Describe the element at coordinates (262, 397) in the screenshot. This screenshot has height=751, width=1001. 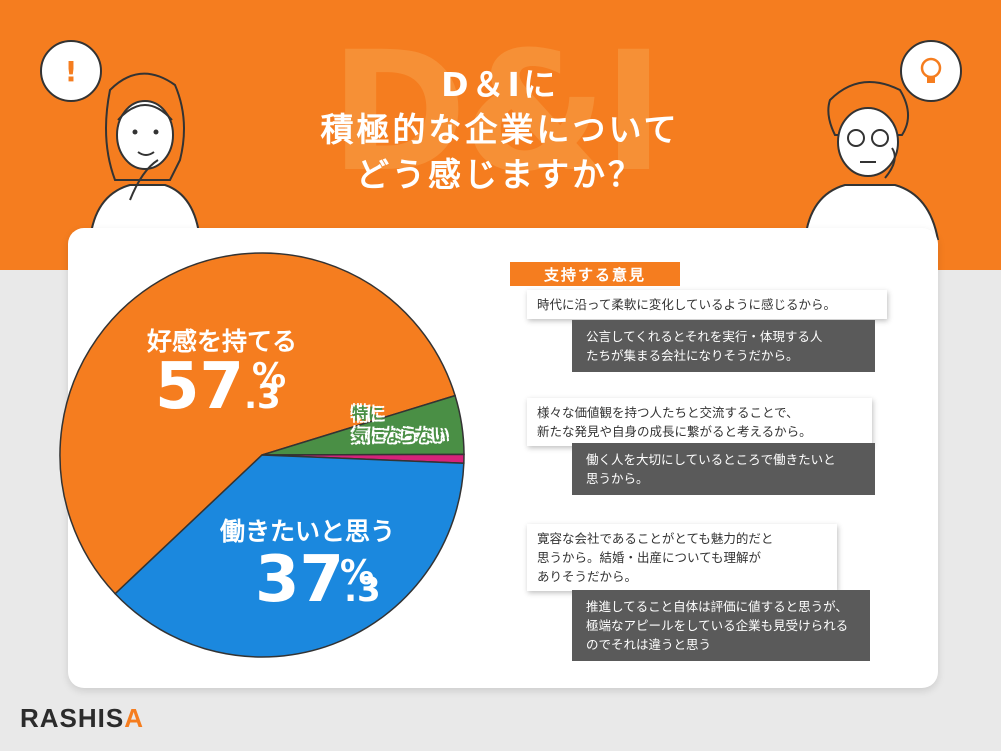
I see `label-positive-dec: .3` at that location.